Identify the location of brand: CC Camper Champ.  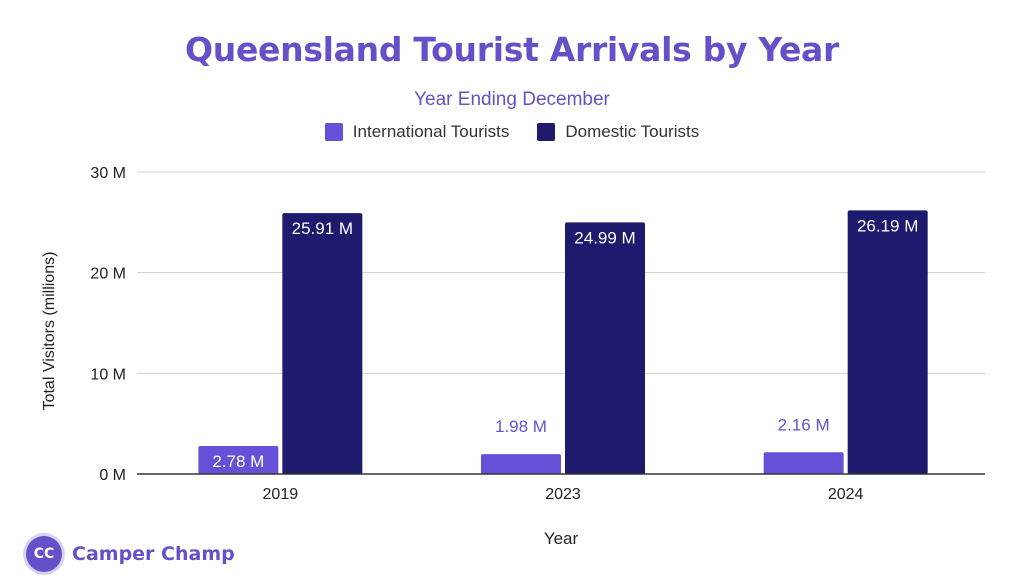
(130, 554).